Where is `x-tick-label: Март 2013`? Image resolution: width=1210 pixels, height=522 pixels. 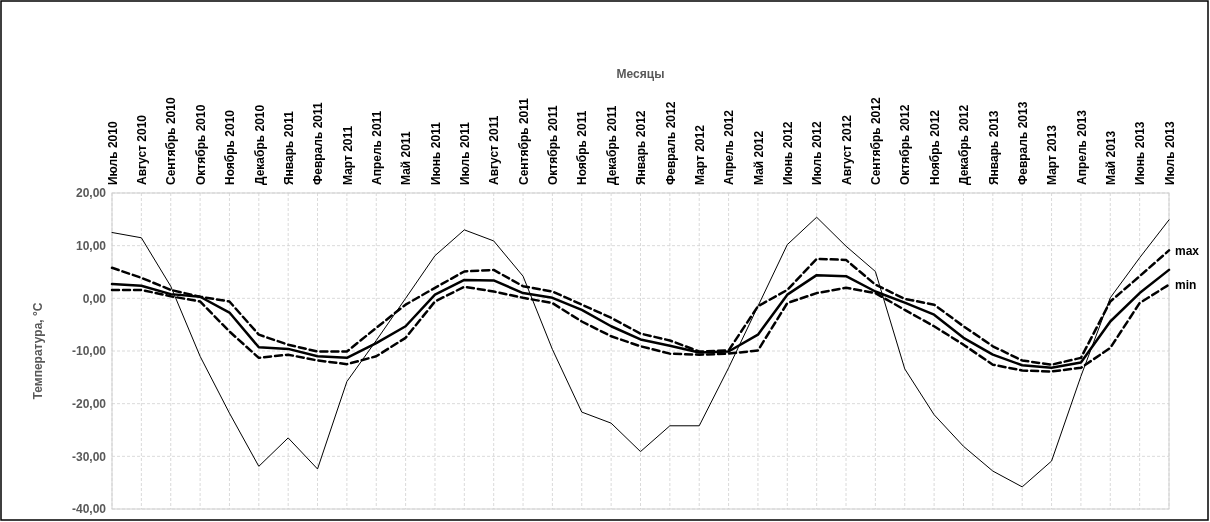 x-tick-label: Март 2013 is located at coordinates (1052, 154).